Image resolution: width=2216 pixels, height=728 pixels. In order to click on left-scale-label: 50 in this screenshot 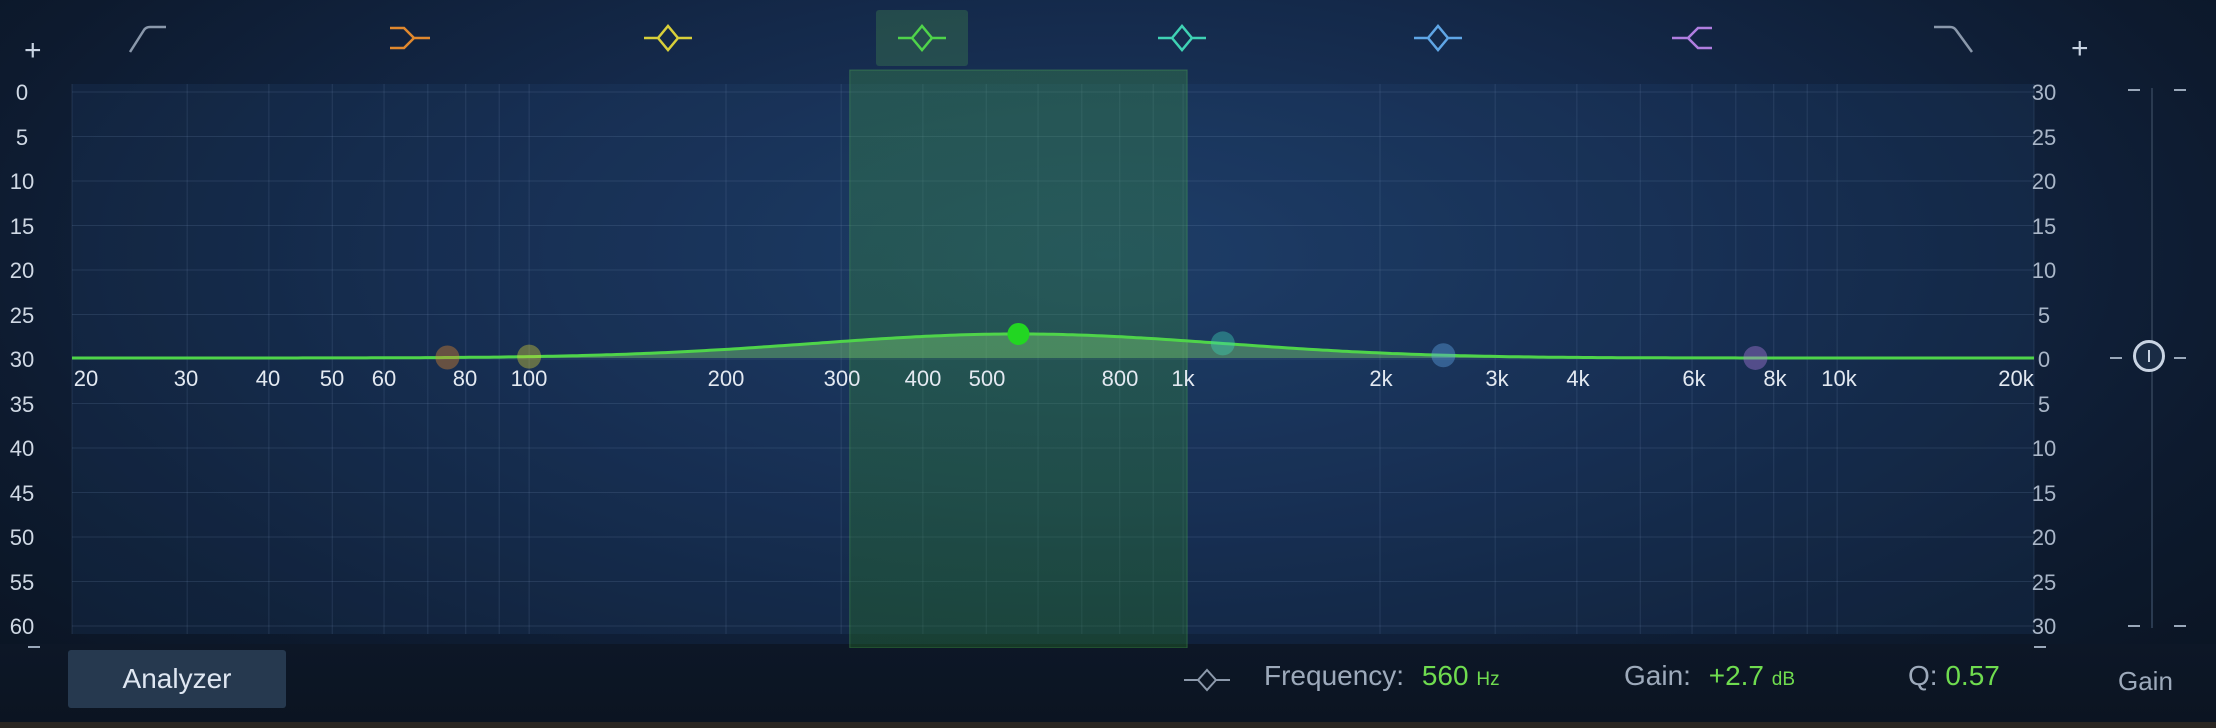, I will do `click(22, 537)`.